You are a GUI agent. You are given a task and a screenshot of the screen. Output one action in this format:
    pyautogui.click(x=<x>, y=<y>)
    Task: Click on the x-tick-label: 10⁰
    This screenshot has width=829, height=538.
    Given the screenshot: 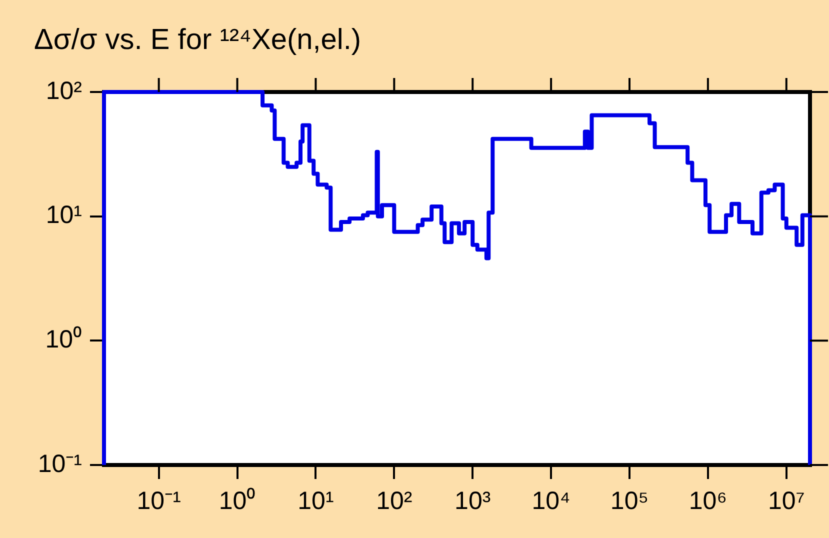 What is the action you would take?
    pyautogui.click(x=237, y=500)
    